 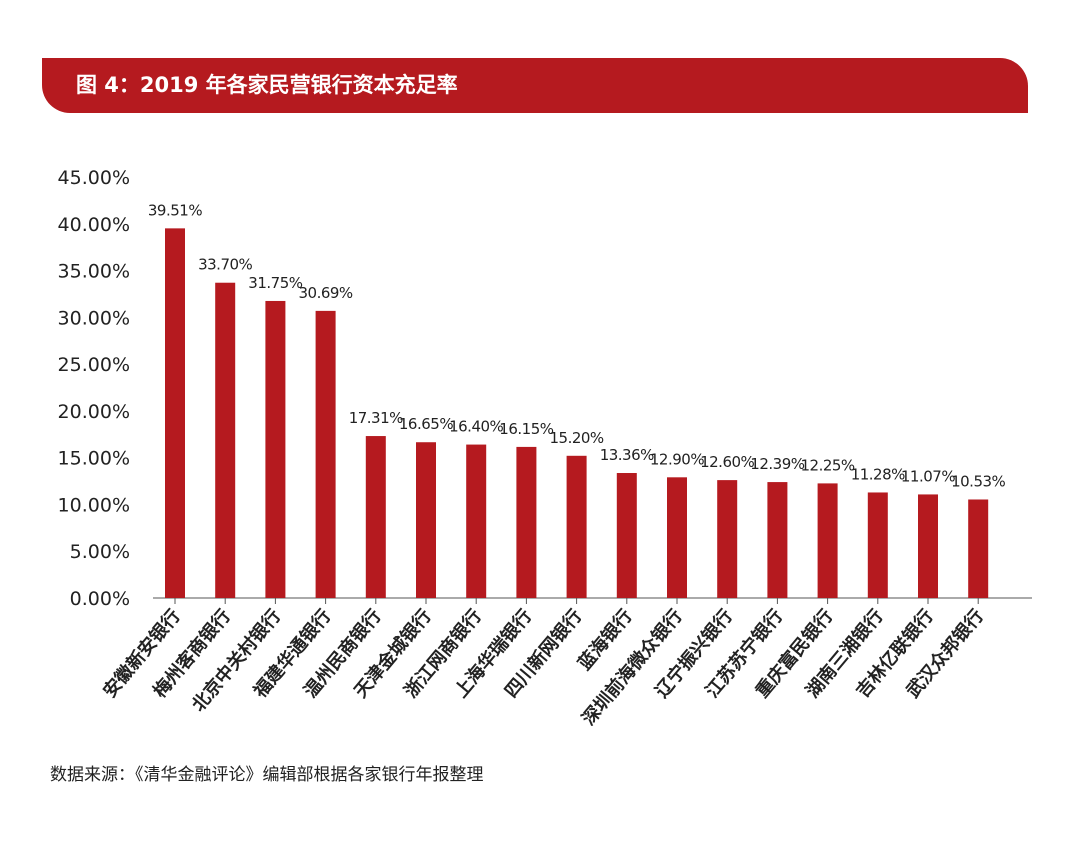 What do you see at coordinates (978, 481) in the screenshot?
I see `data-label: 10.53%` at bounding box center [978, 481].